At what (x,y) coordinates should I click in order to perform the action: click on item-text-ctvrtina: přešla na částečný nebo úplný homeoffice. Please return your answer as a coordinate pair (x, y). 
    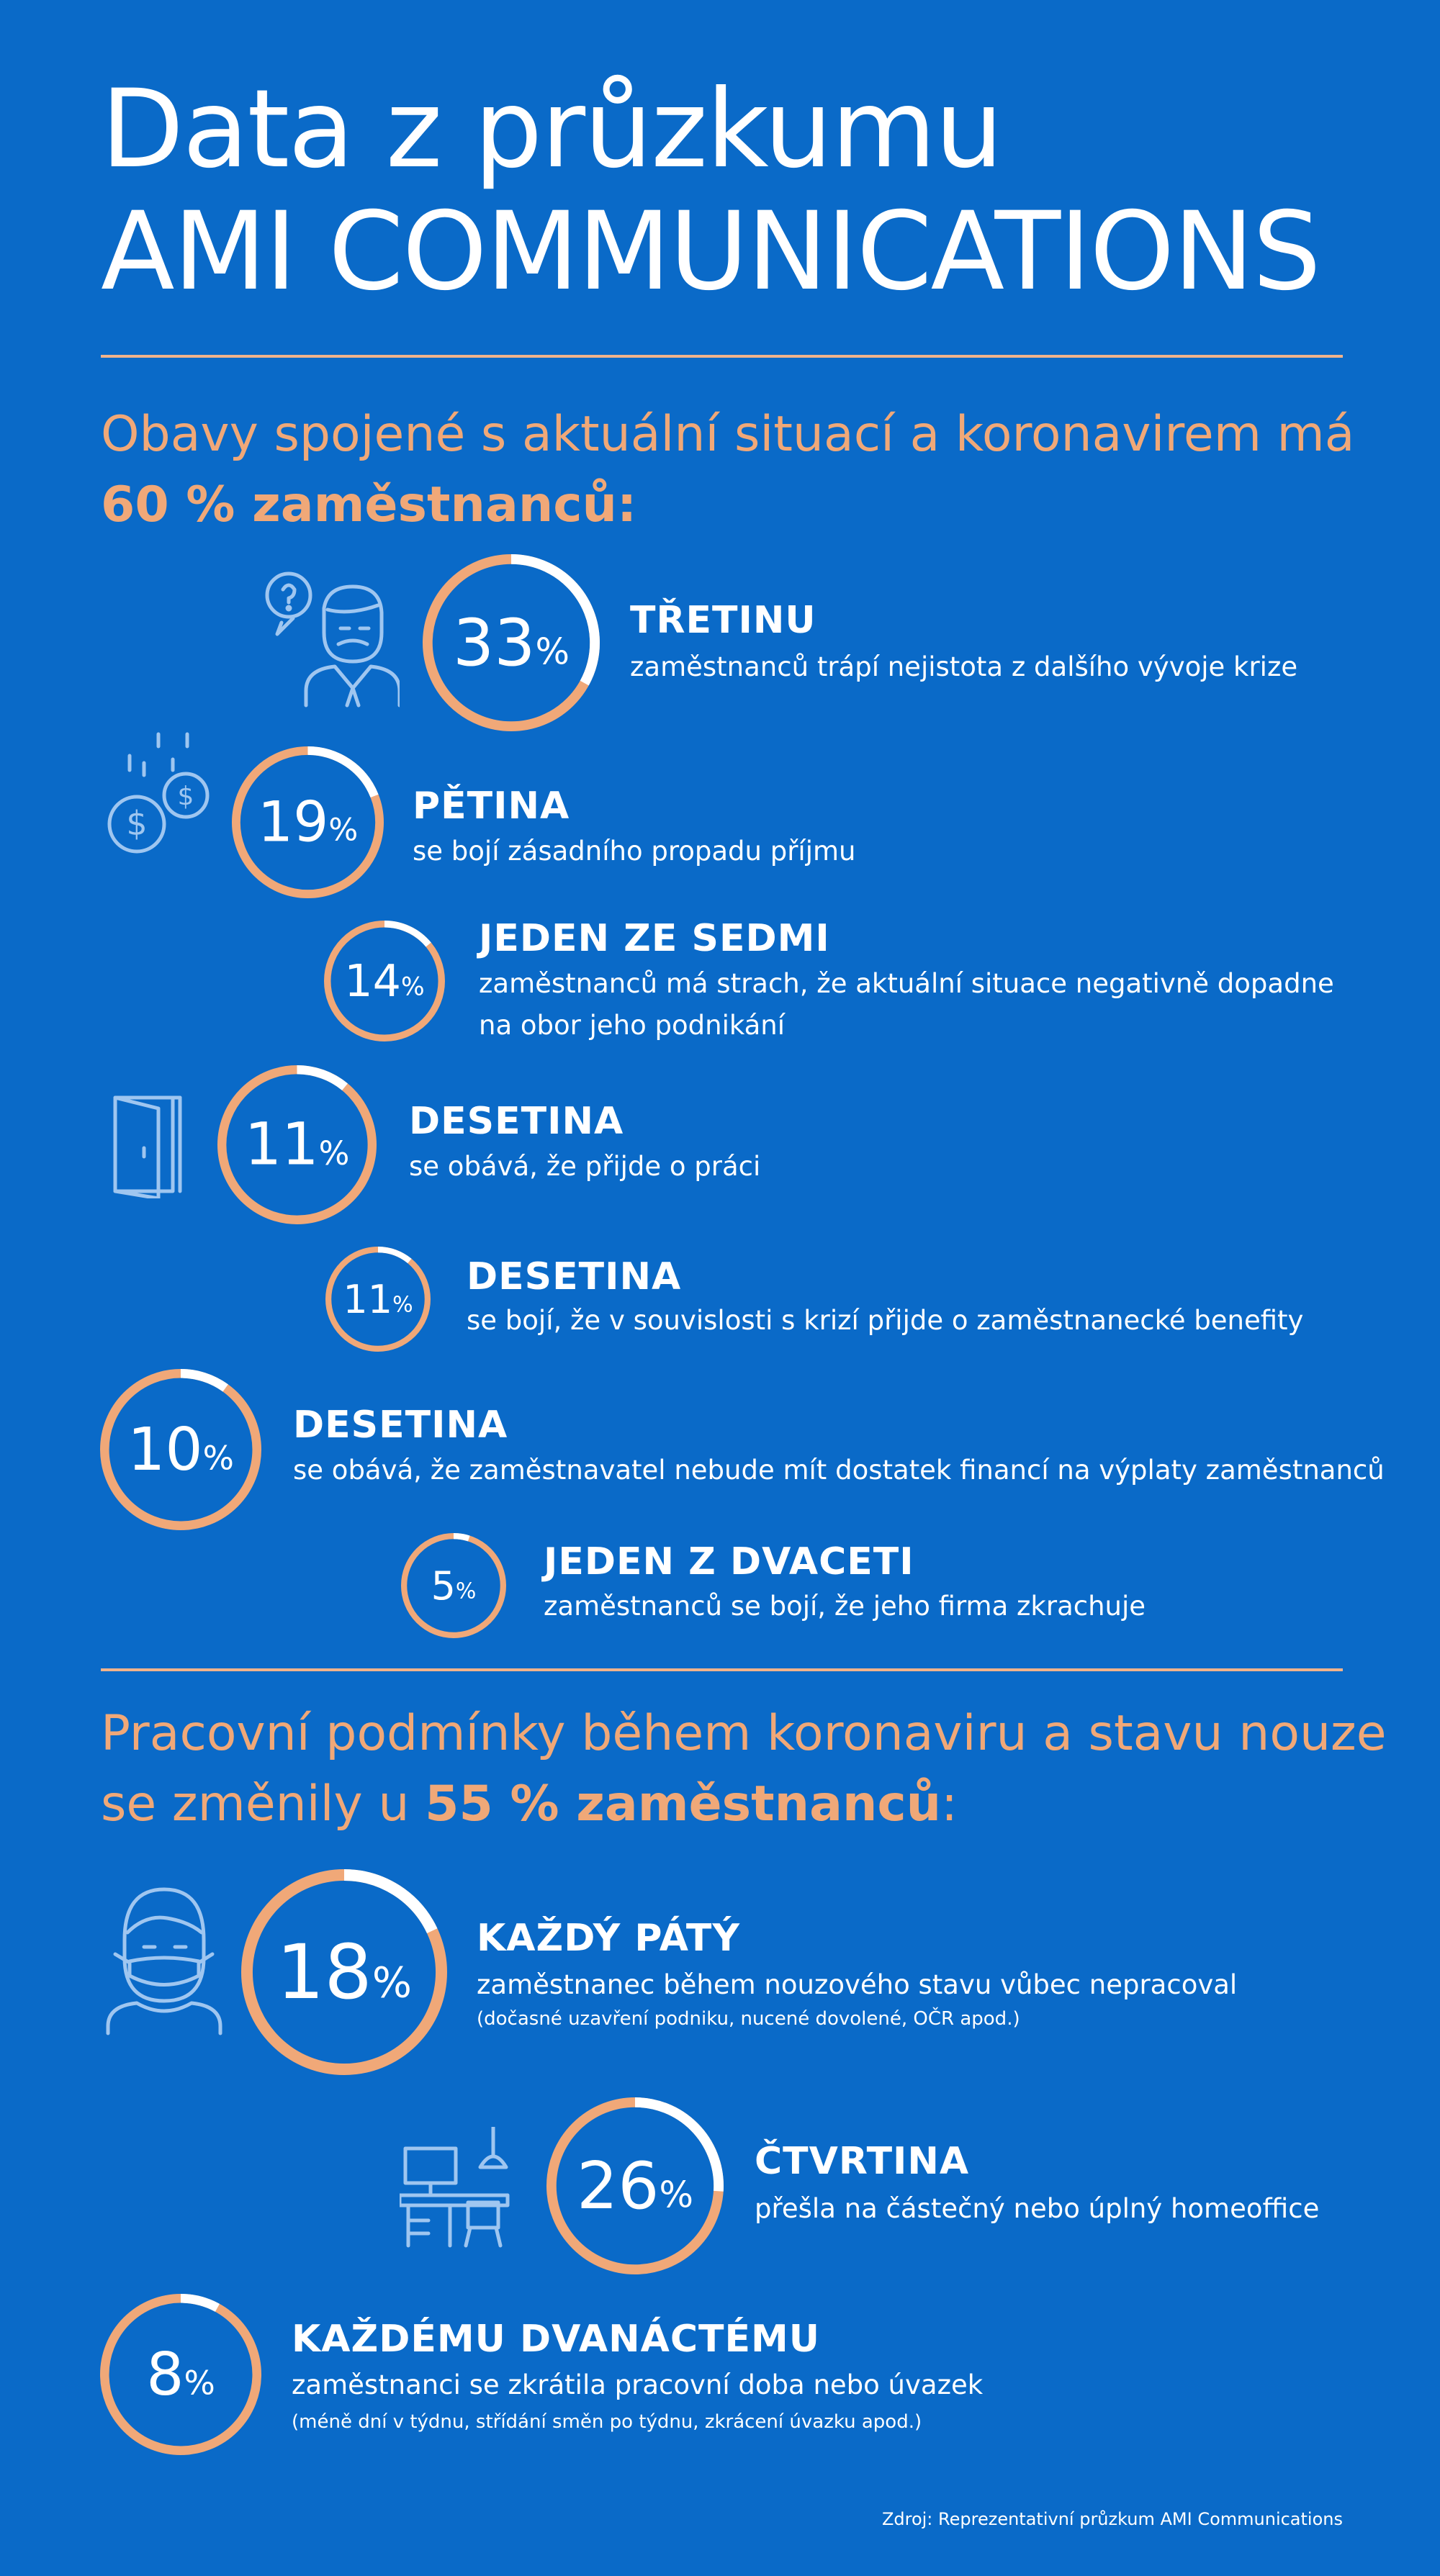
    Looking at the image, I should click on (1037, 2208).